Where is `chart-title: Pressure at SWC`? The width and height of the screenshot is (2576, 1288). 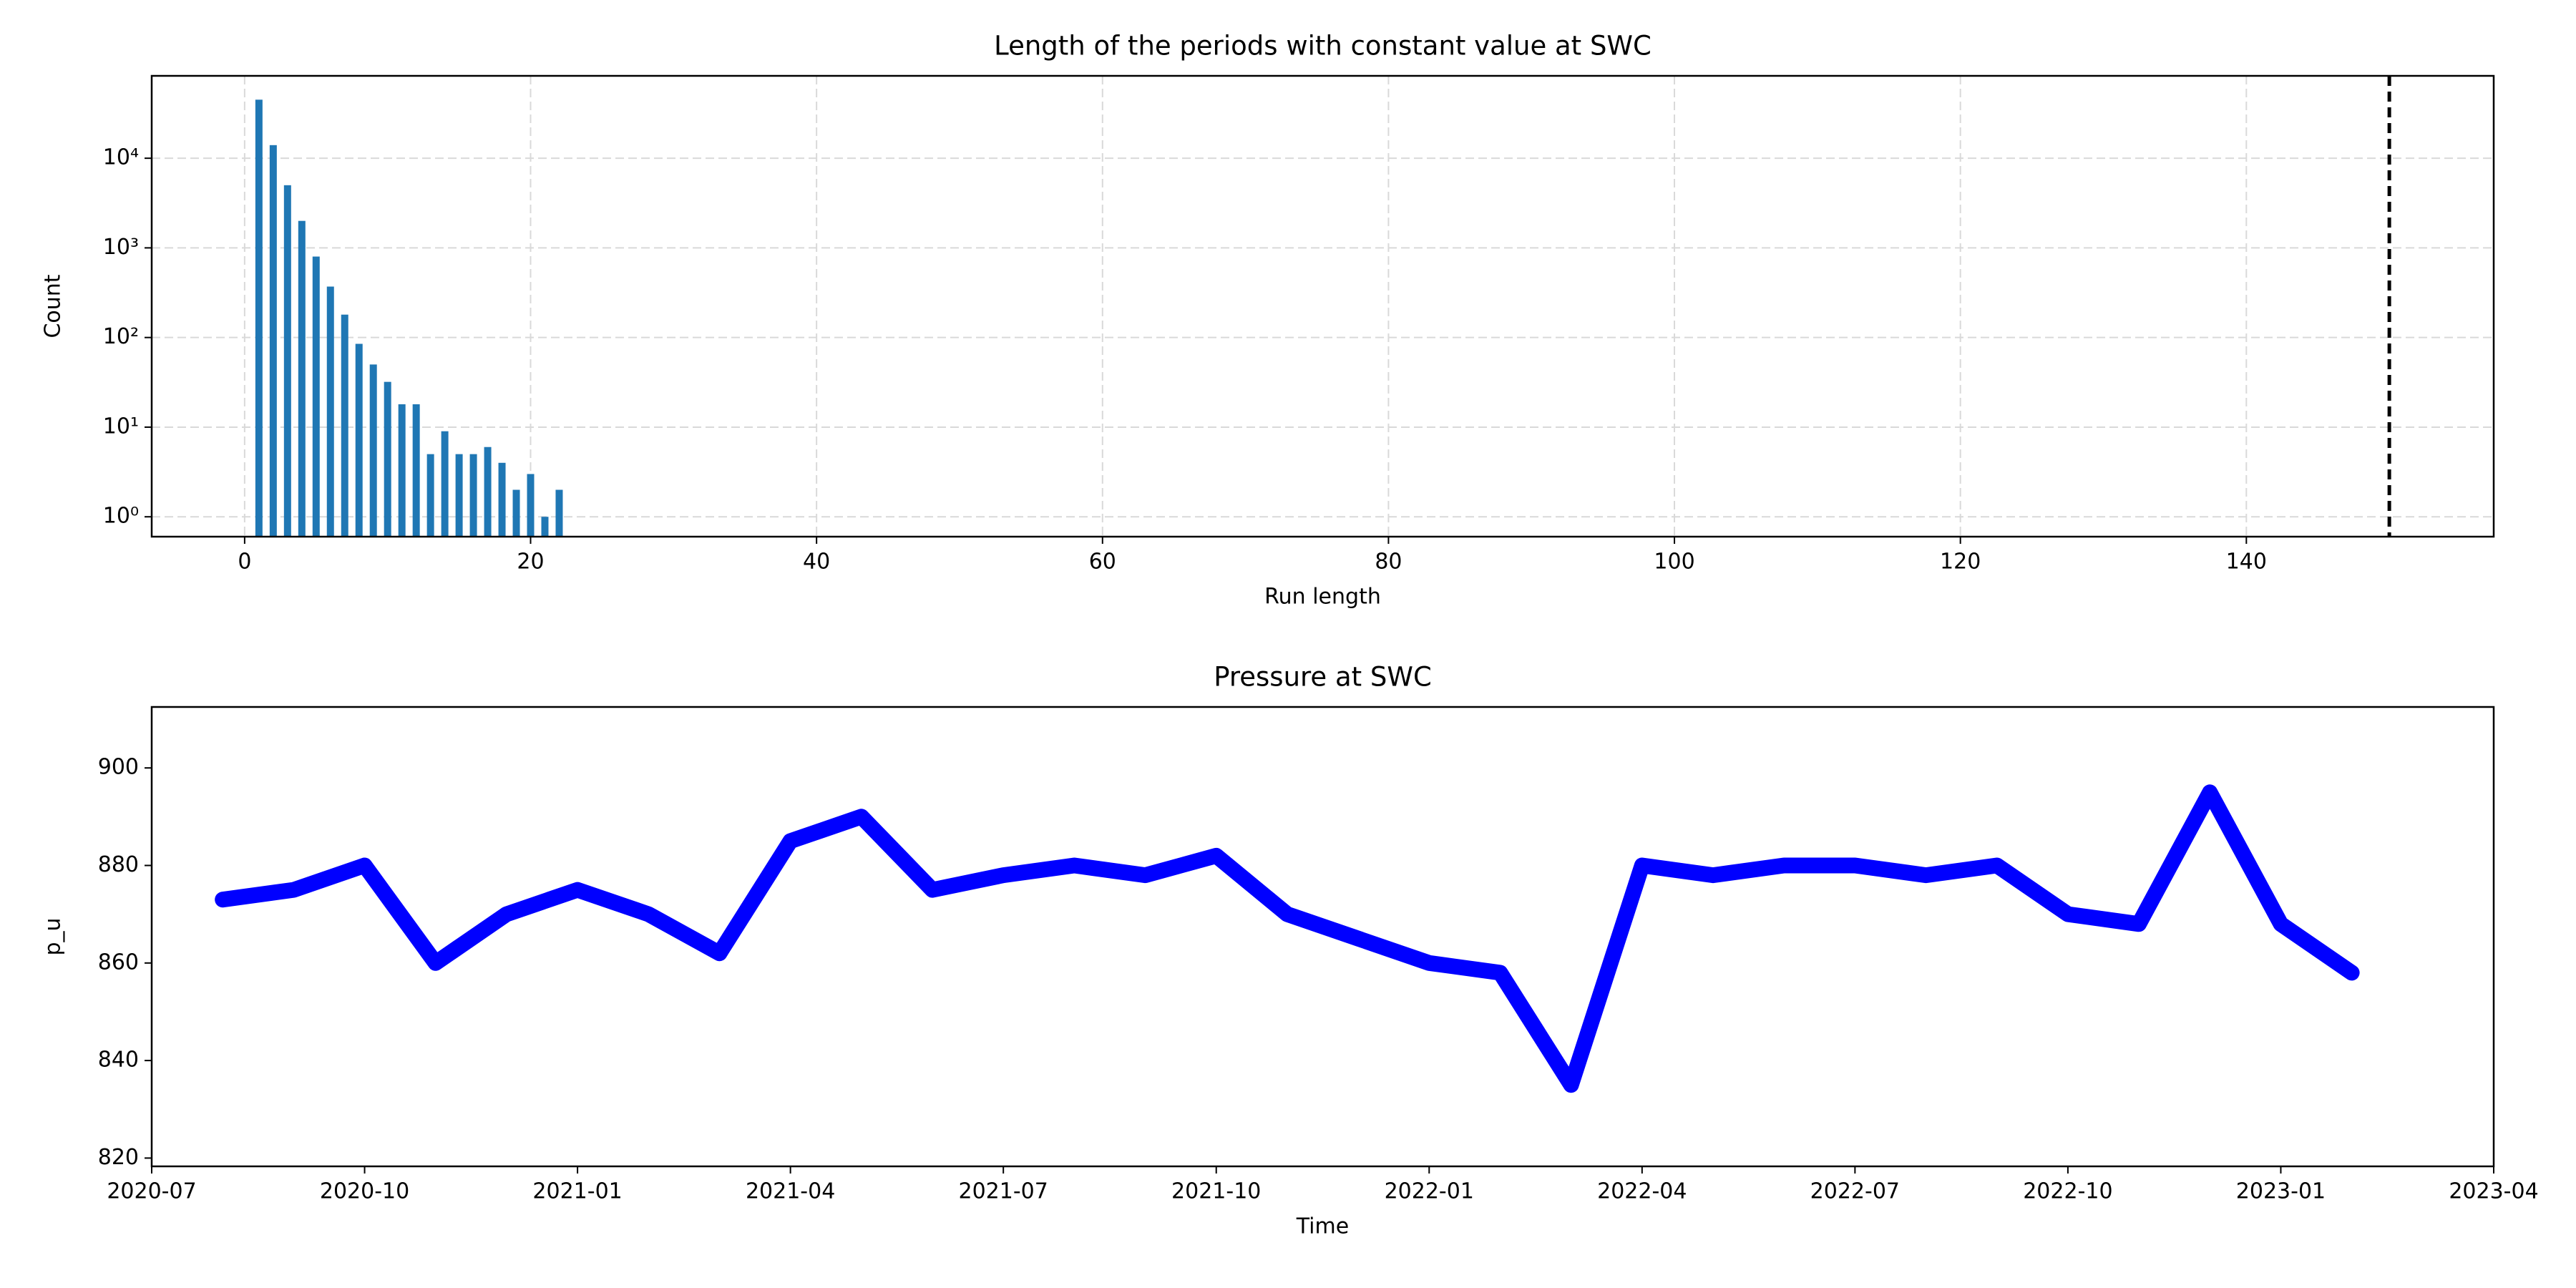
chart-title: Pressure at SWC is located at coordinates (1323, 677).